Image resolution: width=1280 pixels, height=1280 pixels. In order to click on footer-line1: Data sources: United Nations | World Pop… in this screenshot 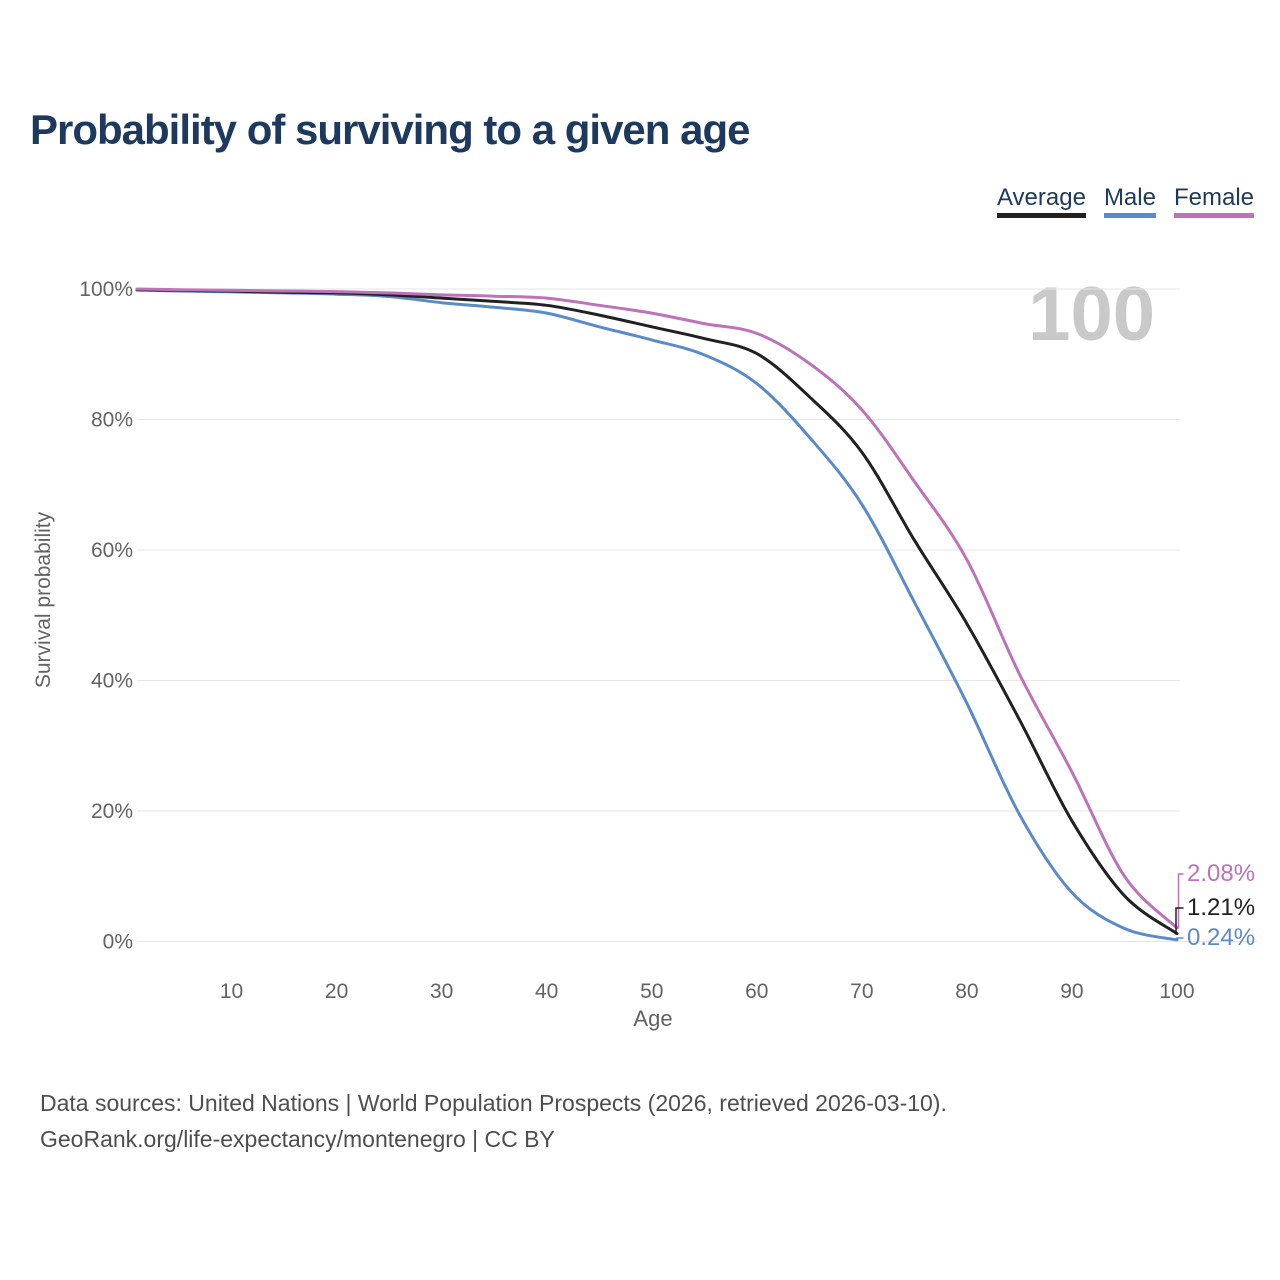, I will do `click(493, 1103)`.